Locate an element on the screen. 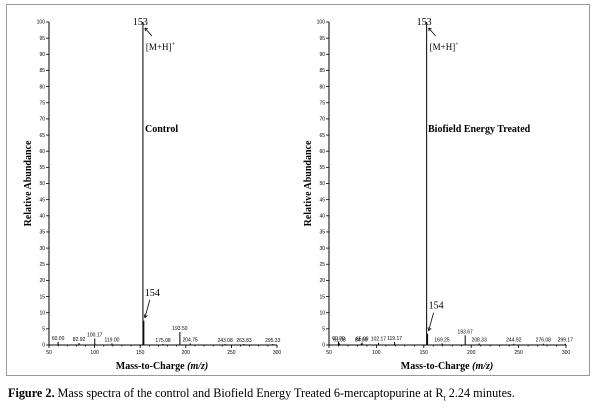  peak-label: 100.17 is located at coordinates (95, 336).